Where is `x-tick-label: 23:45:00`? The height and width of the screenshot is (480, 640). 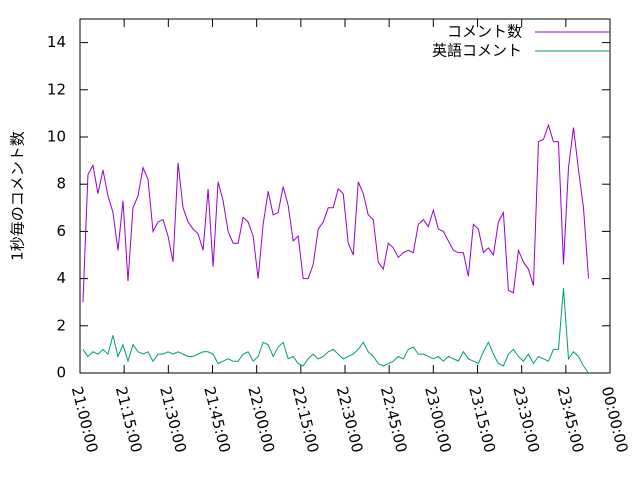
x-tick-label: 23:45:00 is located at coordinates (571, 420).